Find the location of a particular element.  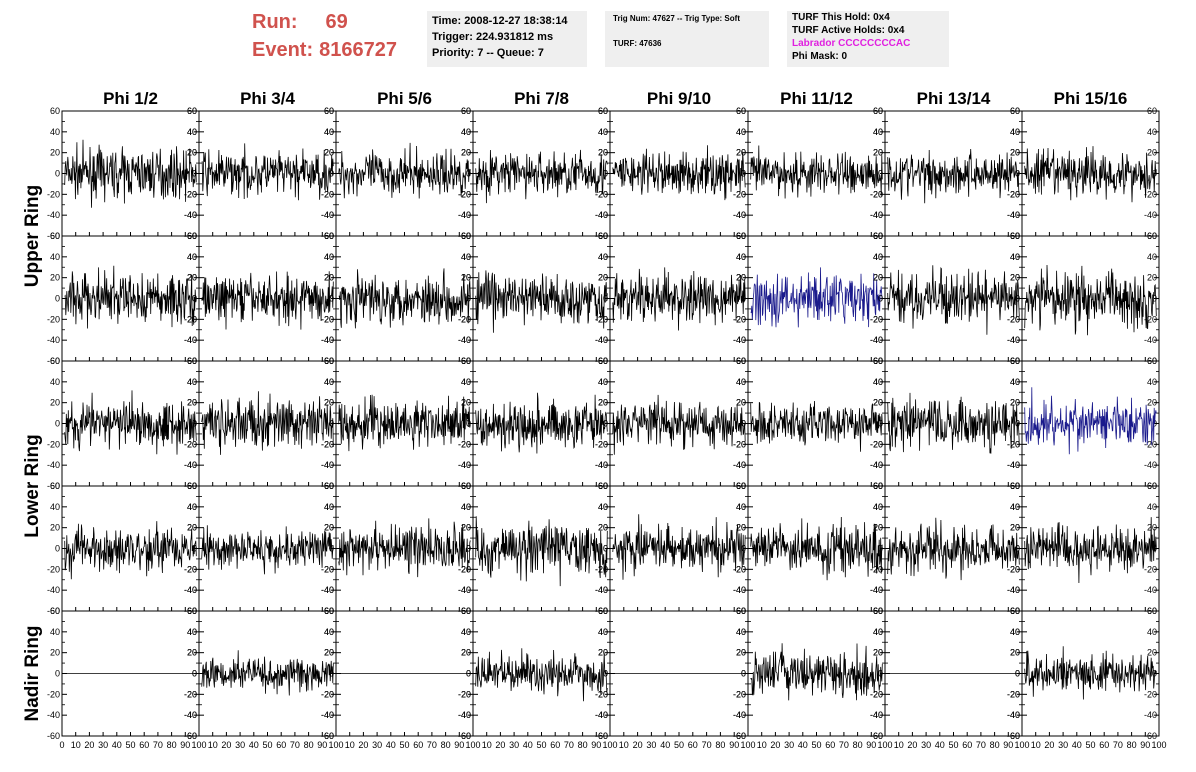

x-tick-label: 80 is located at coordinates (172, 745).